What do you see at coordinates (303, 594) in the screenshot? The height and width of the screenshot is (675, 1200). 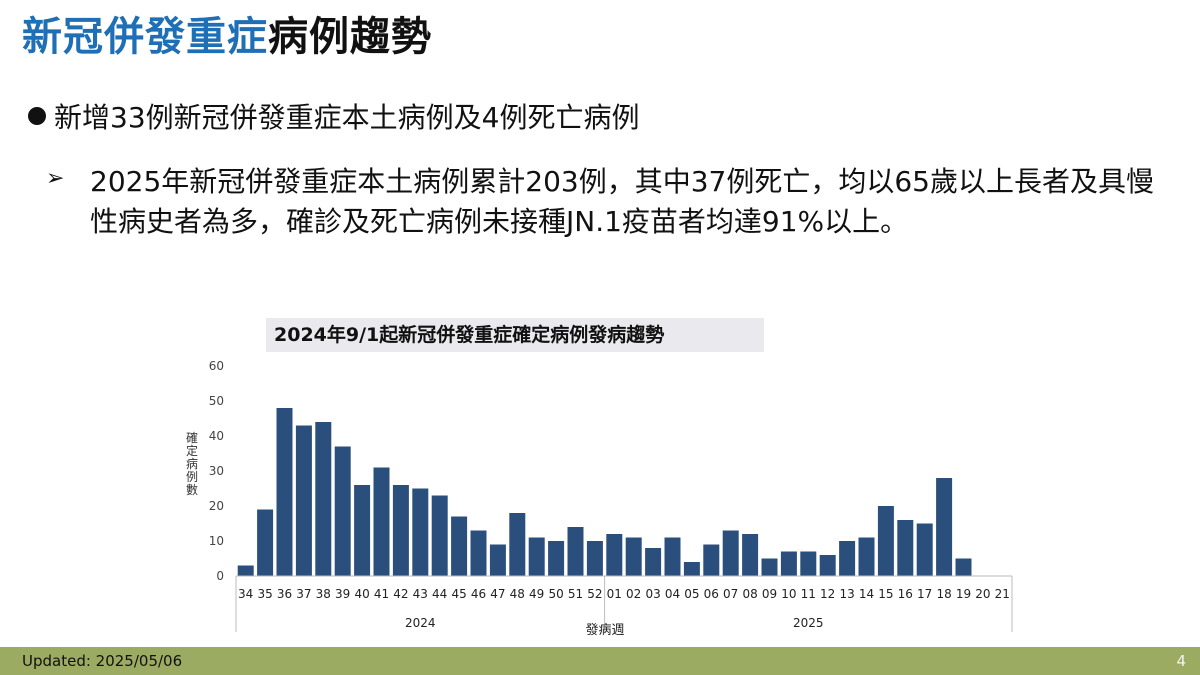 I see `x-tick-label: 37` at bounding box center [303, 594].